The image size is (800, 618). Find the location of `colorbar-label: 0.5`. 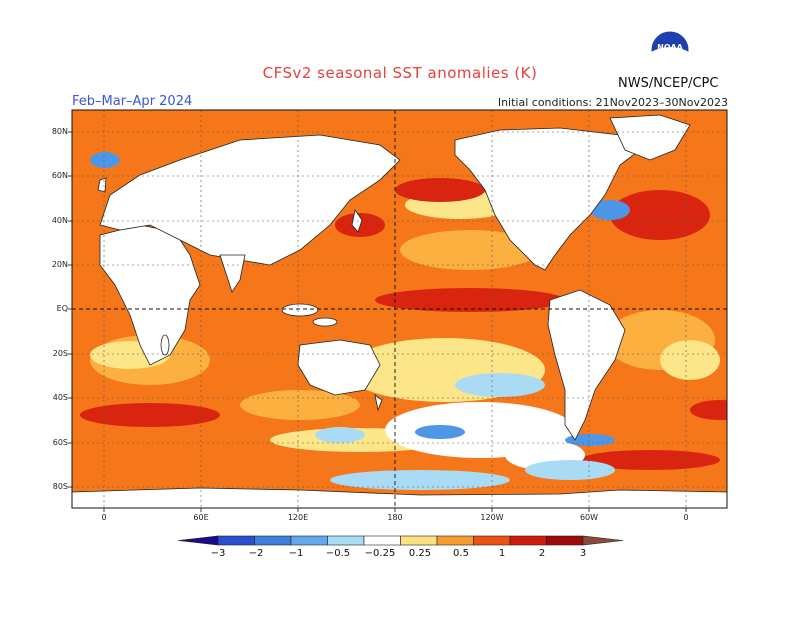

colorbar-label: 0.5 is located at coordinates (461, 553).